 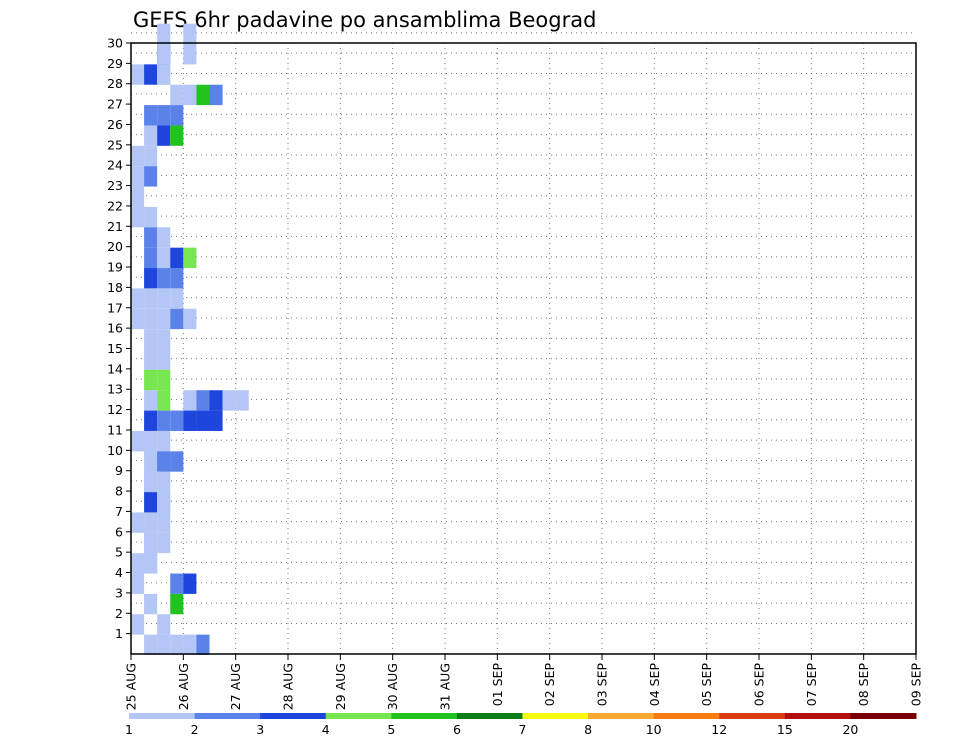 I want to click on y-tick-label: 22, so click(x=115, y=205).